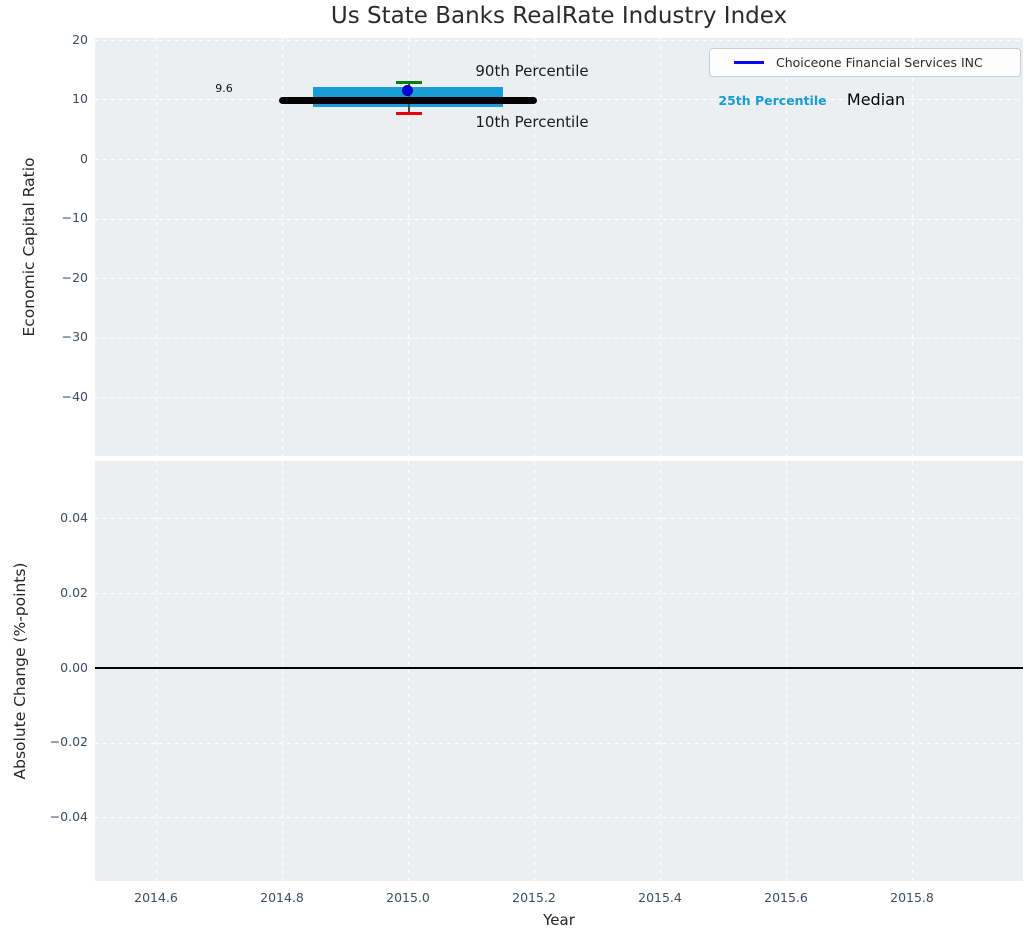  What do you see at coordinates (80, 98) in the screenshot?
I see `ytick-top: 10` at bounding box center [80, 98].